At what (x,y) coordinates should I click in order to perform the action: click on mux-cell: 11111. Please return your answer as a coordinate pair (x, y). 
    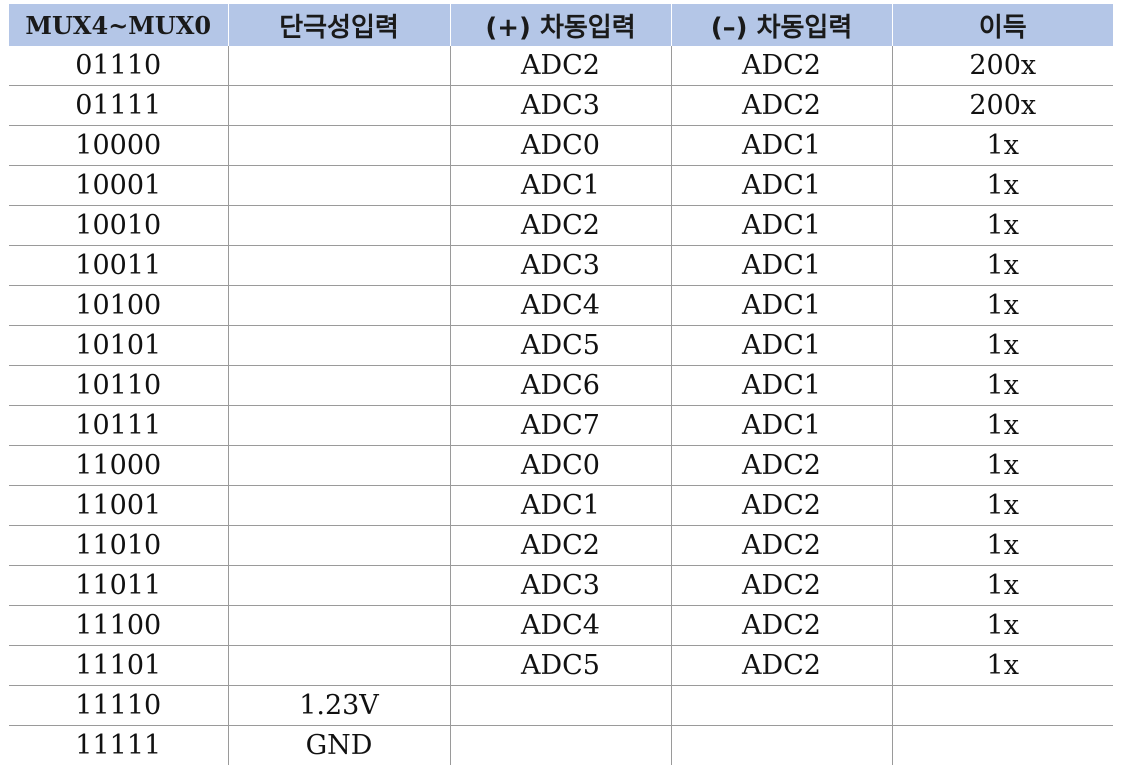
    Looking at the image, I should click on (118, 745).